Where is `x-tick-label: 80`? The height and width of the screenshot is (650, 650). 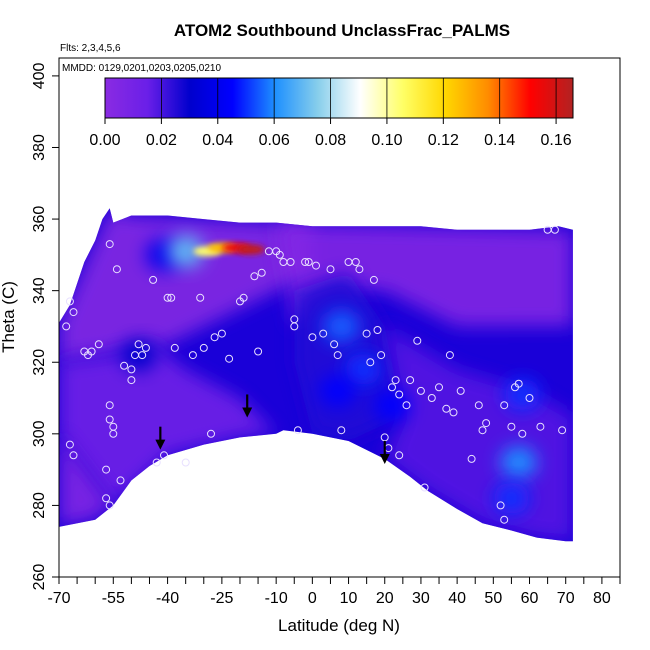
x-tick-label: 80 is located at coordinates (602, 598).